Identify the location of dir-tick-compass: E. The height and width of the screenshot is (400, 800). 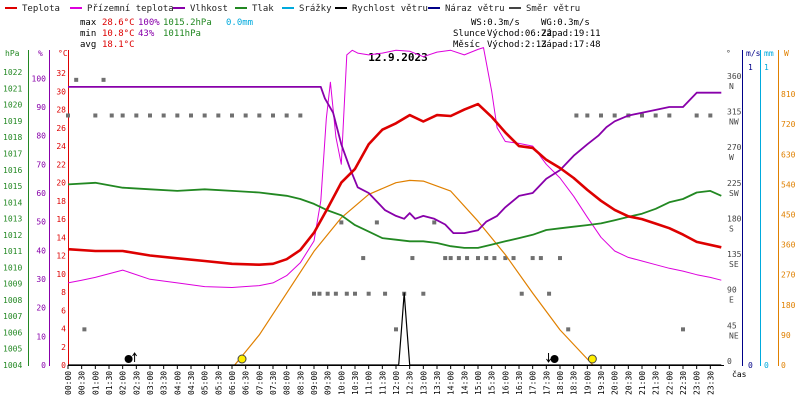
(731, 300).